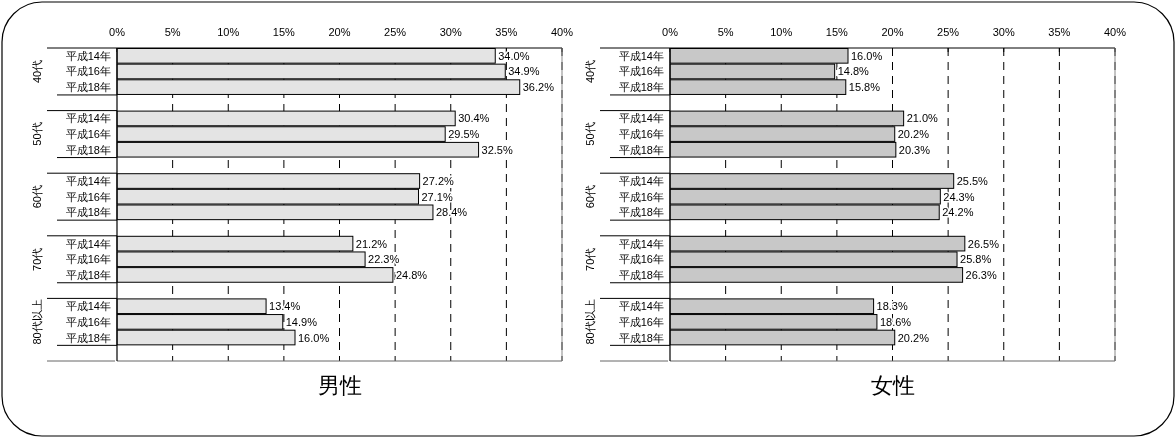 Image resolution: width=1176 pixels, height=438 pixels. Describe the element at coordinates (892, 306) in the screenshot. I see `data-label: 18.3%` at that location.